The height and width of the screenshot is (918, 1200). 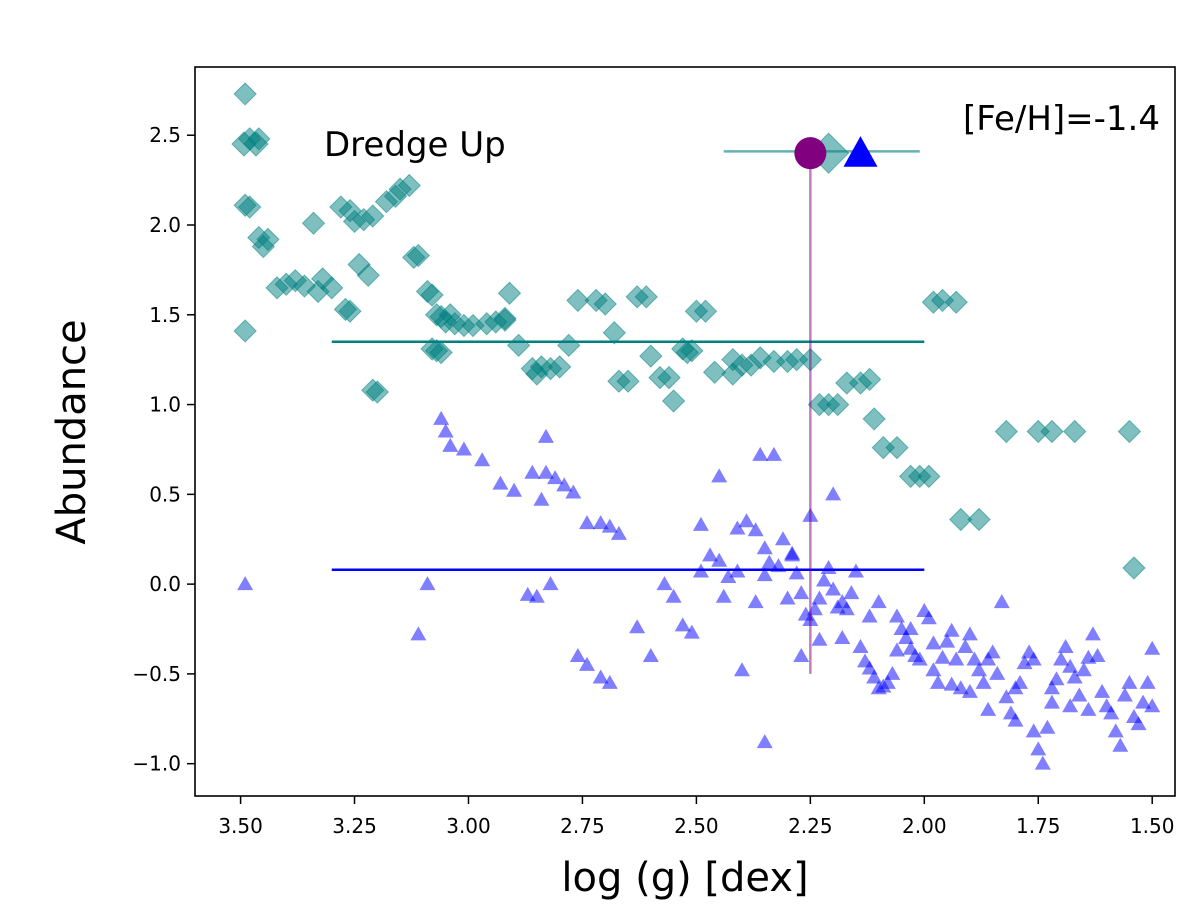 What do you see at coordinates (165, 494) in the screenshot?
I see `y-tick-label: 0.5` at bounding box center [165, 494].